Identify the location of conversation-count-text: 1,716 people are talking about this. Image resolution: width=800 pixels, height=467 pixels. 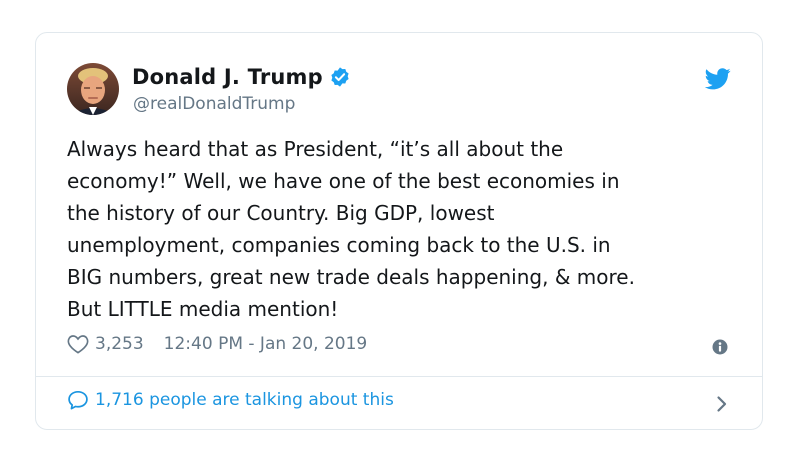
(244, 400).